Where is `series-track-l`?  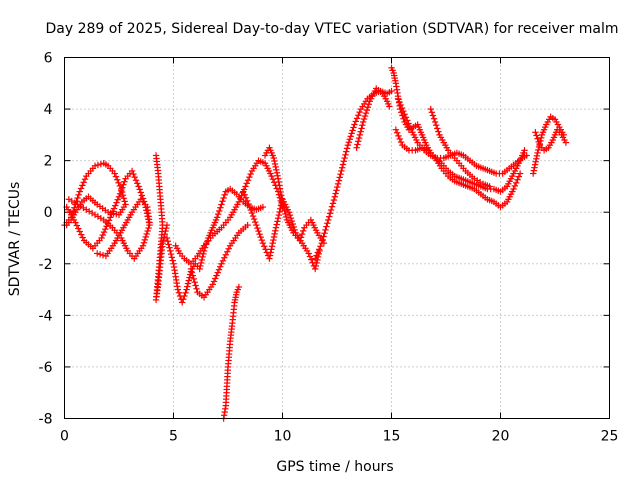
series-track-l is located at coordinates (373, 118).